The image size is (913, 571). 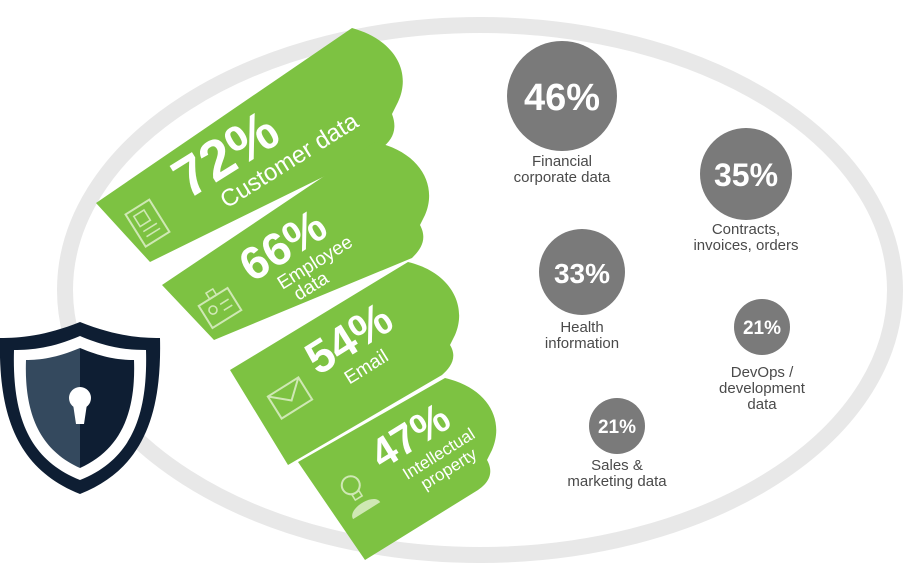 What do you see at coordinates (762, 388) in the screenshot?
I see `bubble-label-devops: DevOps / development data` at bounding box center [762, 388].